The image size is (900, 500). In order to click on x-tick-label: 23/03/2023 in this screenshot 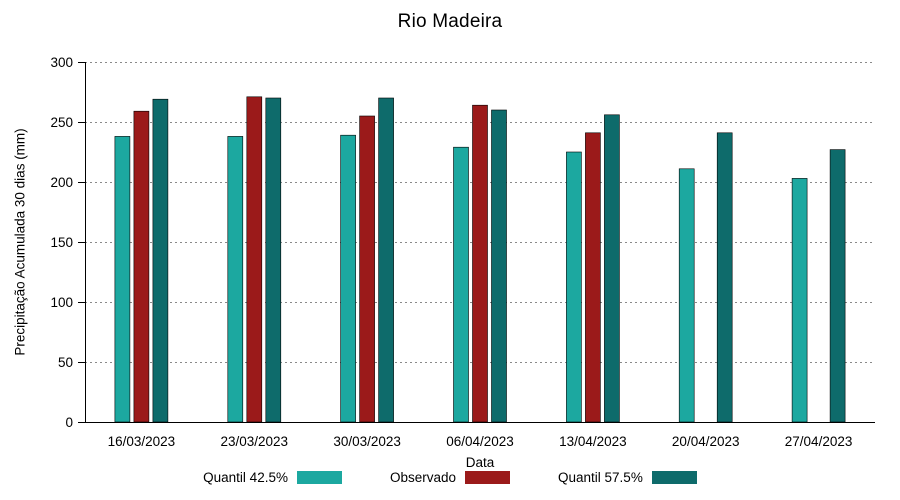, I will do `click(254, 441)`.